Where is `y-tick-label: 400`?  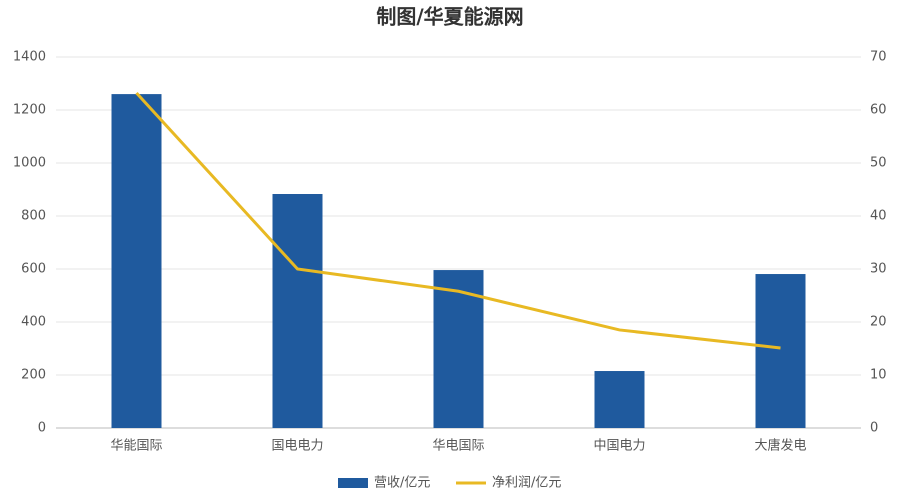
y-tick-label: 400 is located at coordinates (33, 322).